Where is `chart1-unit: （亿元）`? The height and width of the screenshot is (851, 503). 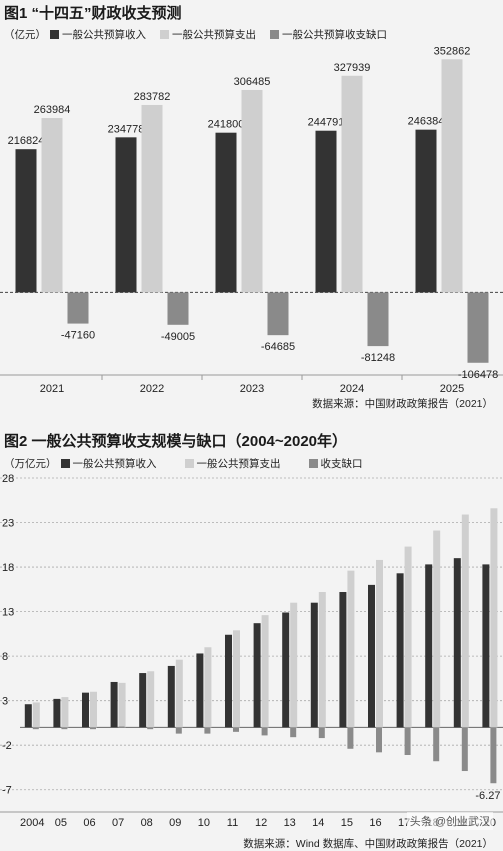
chart1-unit: （亿元） is located at coordinates (25, 35).